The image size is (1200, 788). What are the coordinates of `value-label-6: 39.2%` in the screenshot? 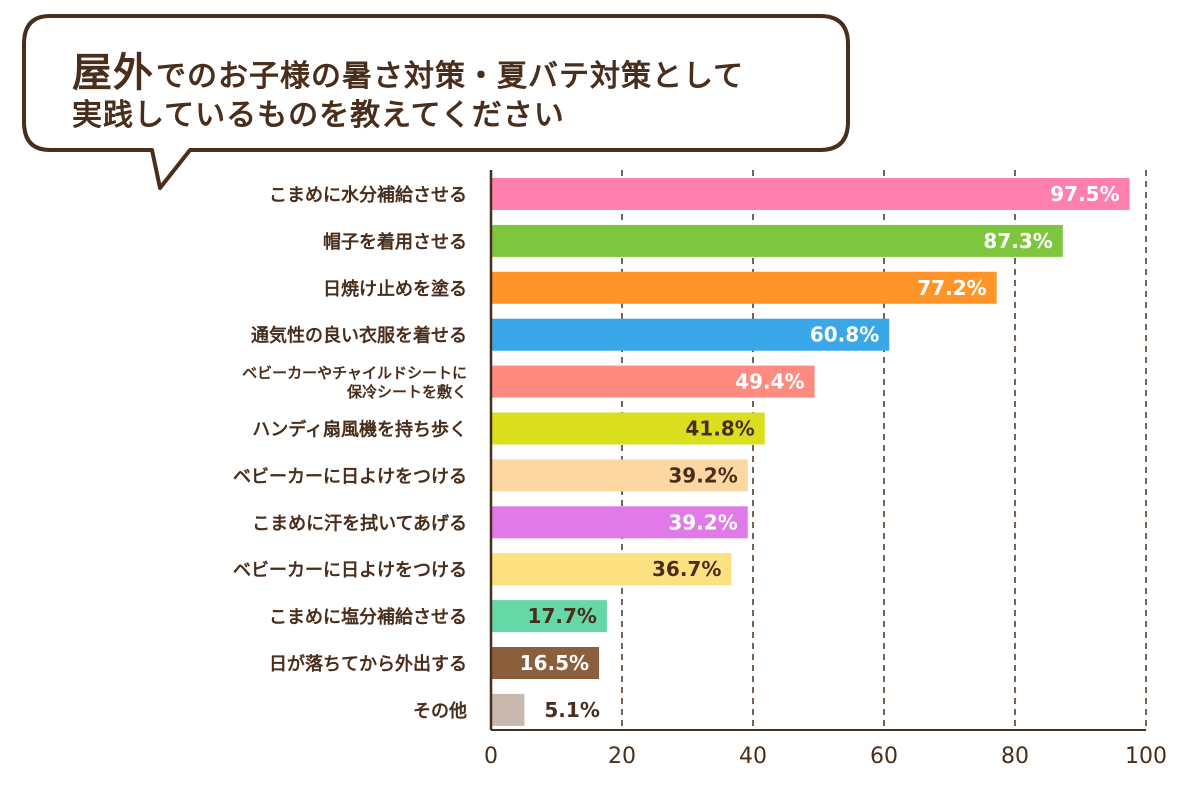 It's located at (702, 475).